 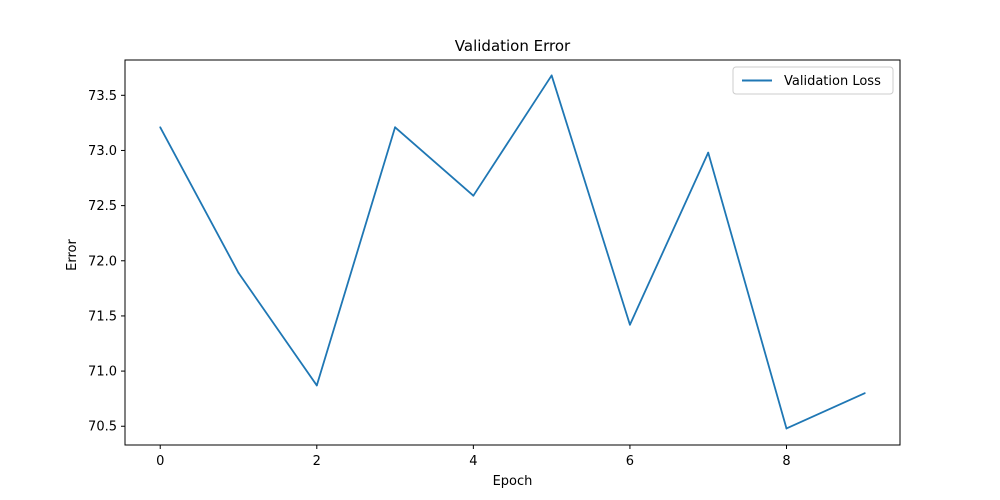 What do you see at coordinates (102, 96) in the screenshot?
I see `y-tick-label: 73.5` at bounding box center [102, 96].